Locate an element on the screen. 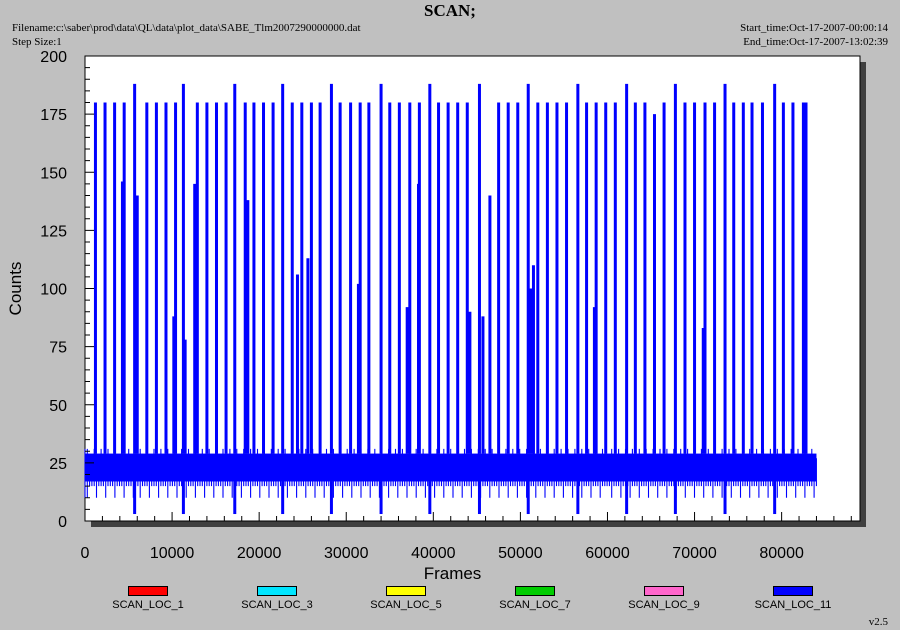 The width and height of the screenshot is (900, 630). x-axis-label: Frames is located at coordinates (453, 573).